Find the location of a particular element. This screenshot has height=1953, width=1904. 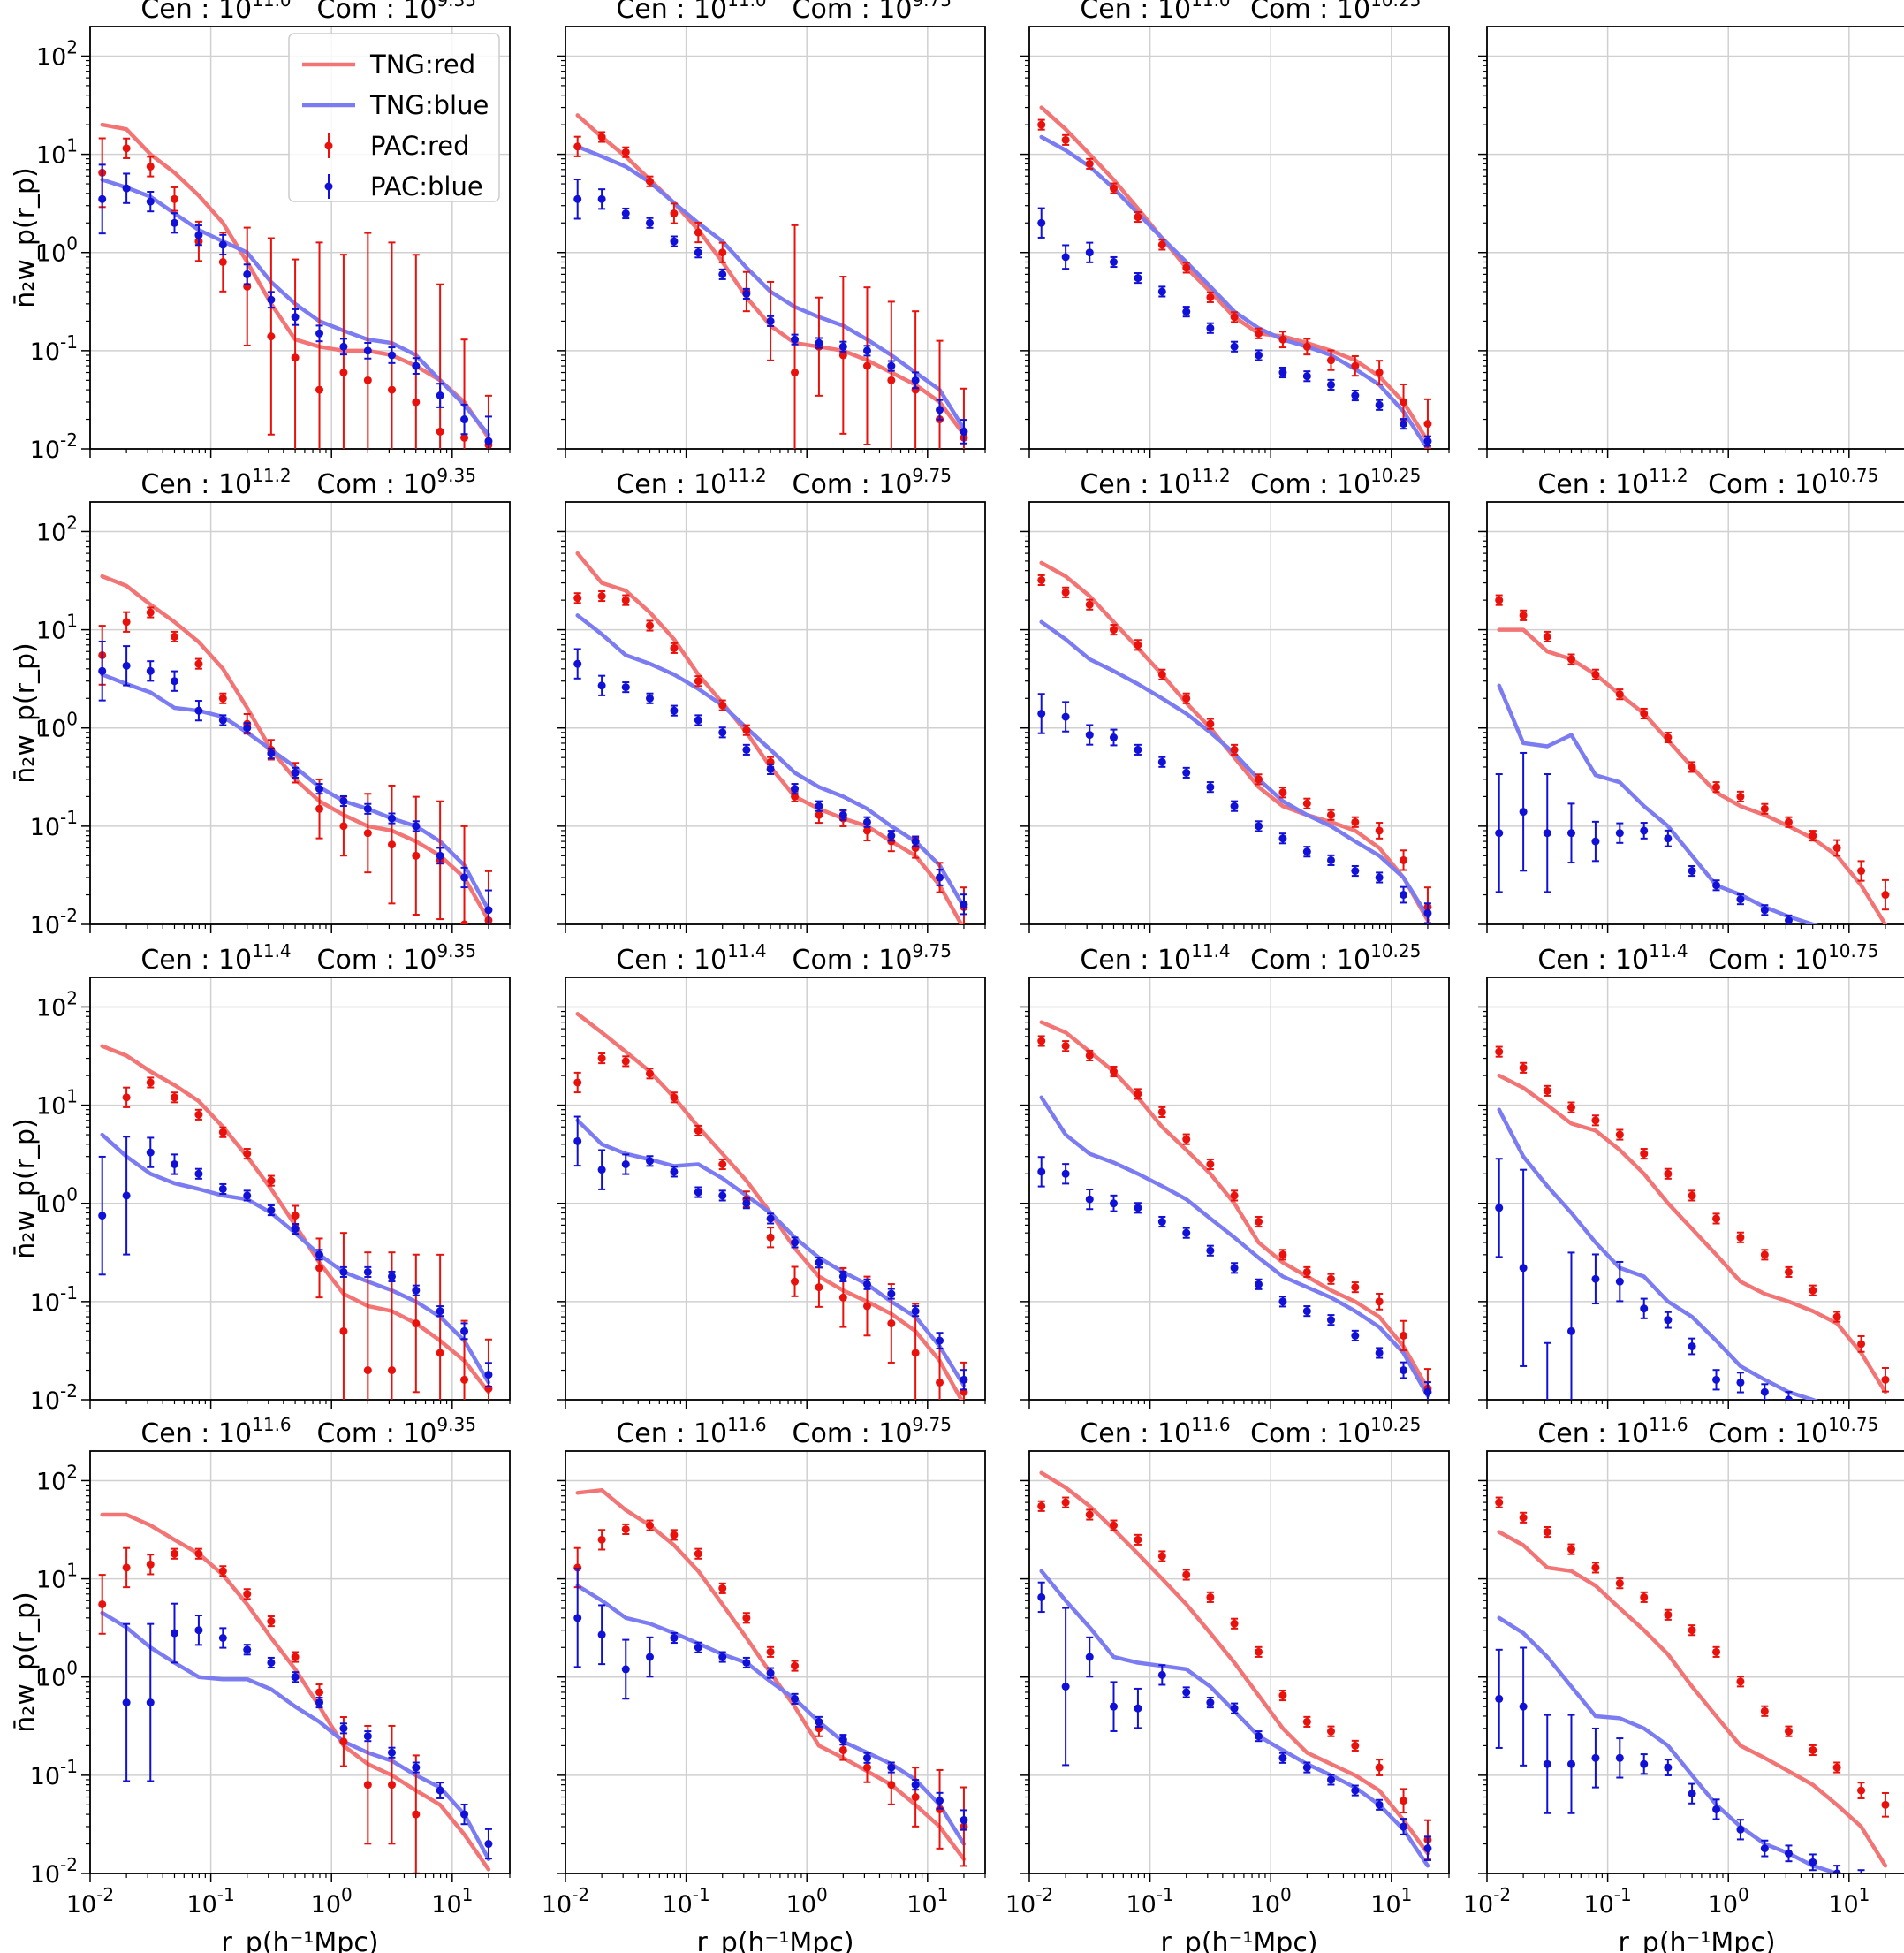

panel-2-2: Cen : 1011.2 Com : 109.75 is located at coordinates (771, 699).